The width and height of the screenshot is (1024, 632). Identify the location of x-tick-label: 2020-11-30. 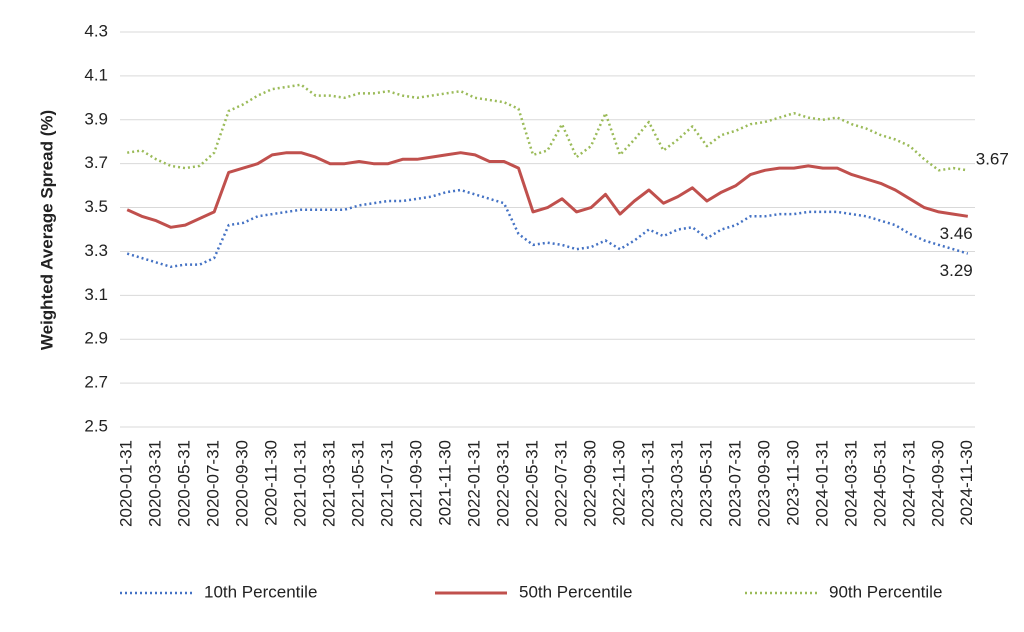
(271, 483).